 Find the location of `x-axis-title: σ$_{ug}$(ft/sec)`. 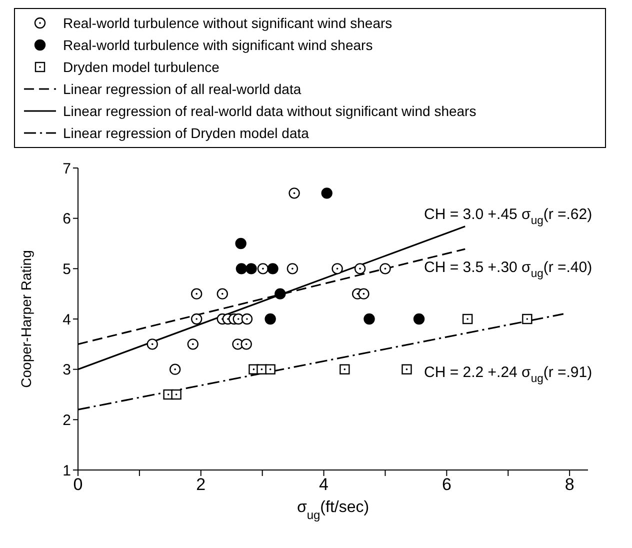

x-axis-title: σ$_{ug}$(ft/sec) is located at coordinates (333, 510).